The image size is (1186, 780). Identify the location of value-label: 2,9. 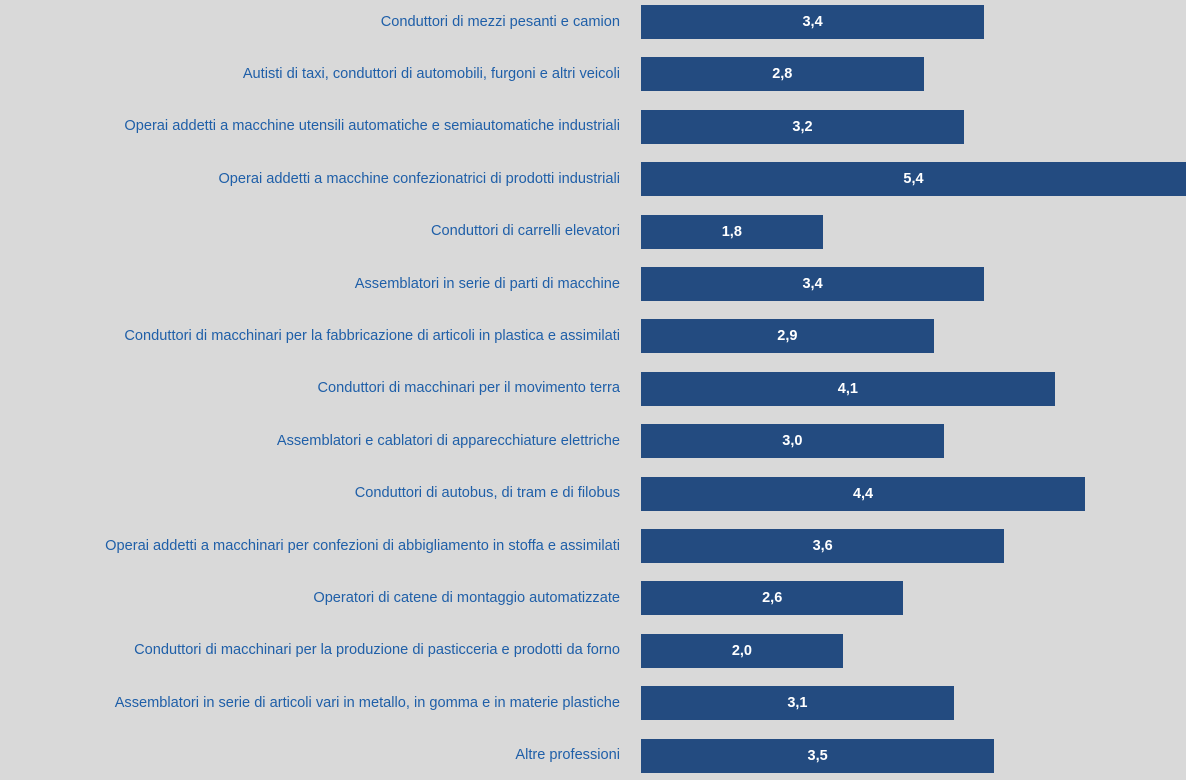
(787, 336).